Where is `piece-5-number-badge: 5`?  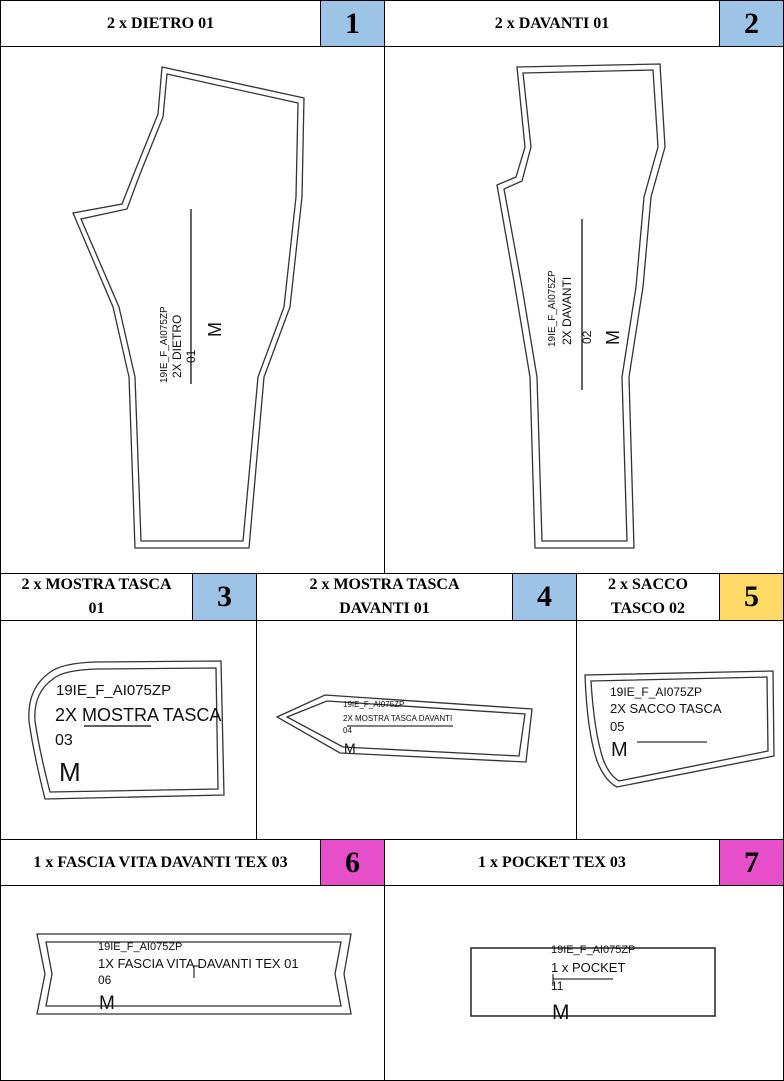 piece-5-number-badge: 5 is located at coordinates (751, 597).